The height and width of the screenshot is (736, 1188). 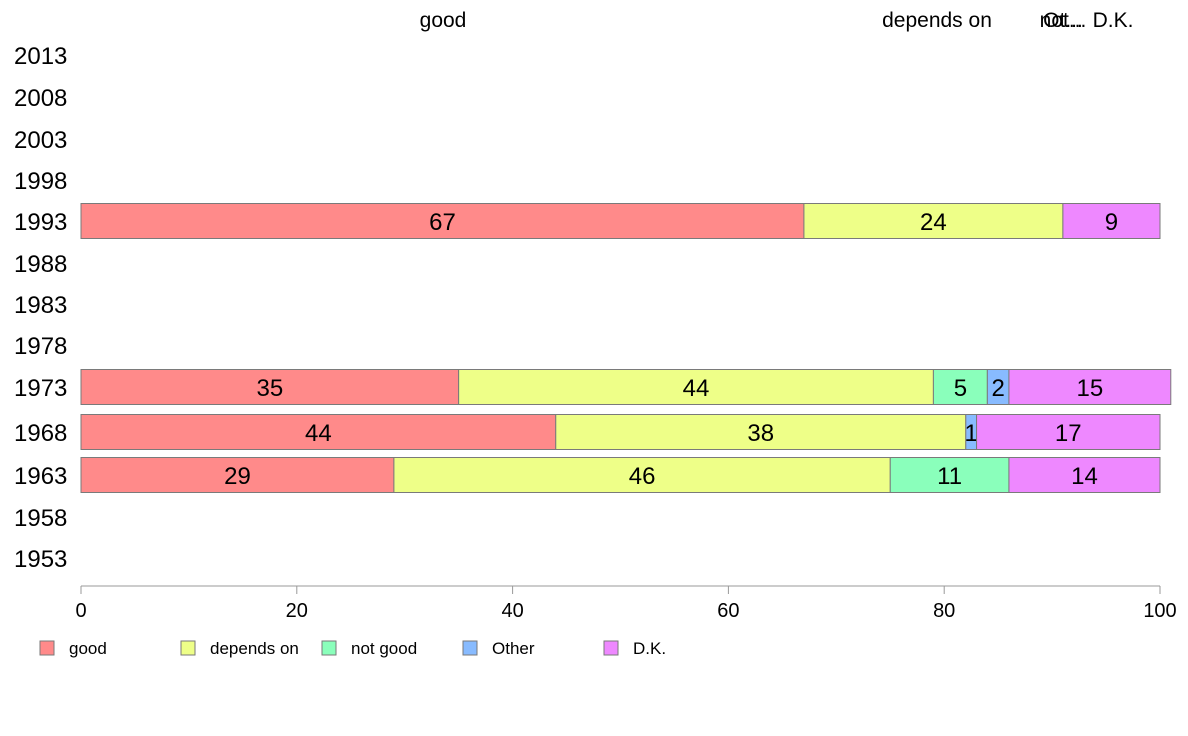 I want to click on data-label-1968-depends-on: 38, so click(x=760, y=433).